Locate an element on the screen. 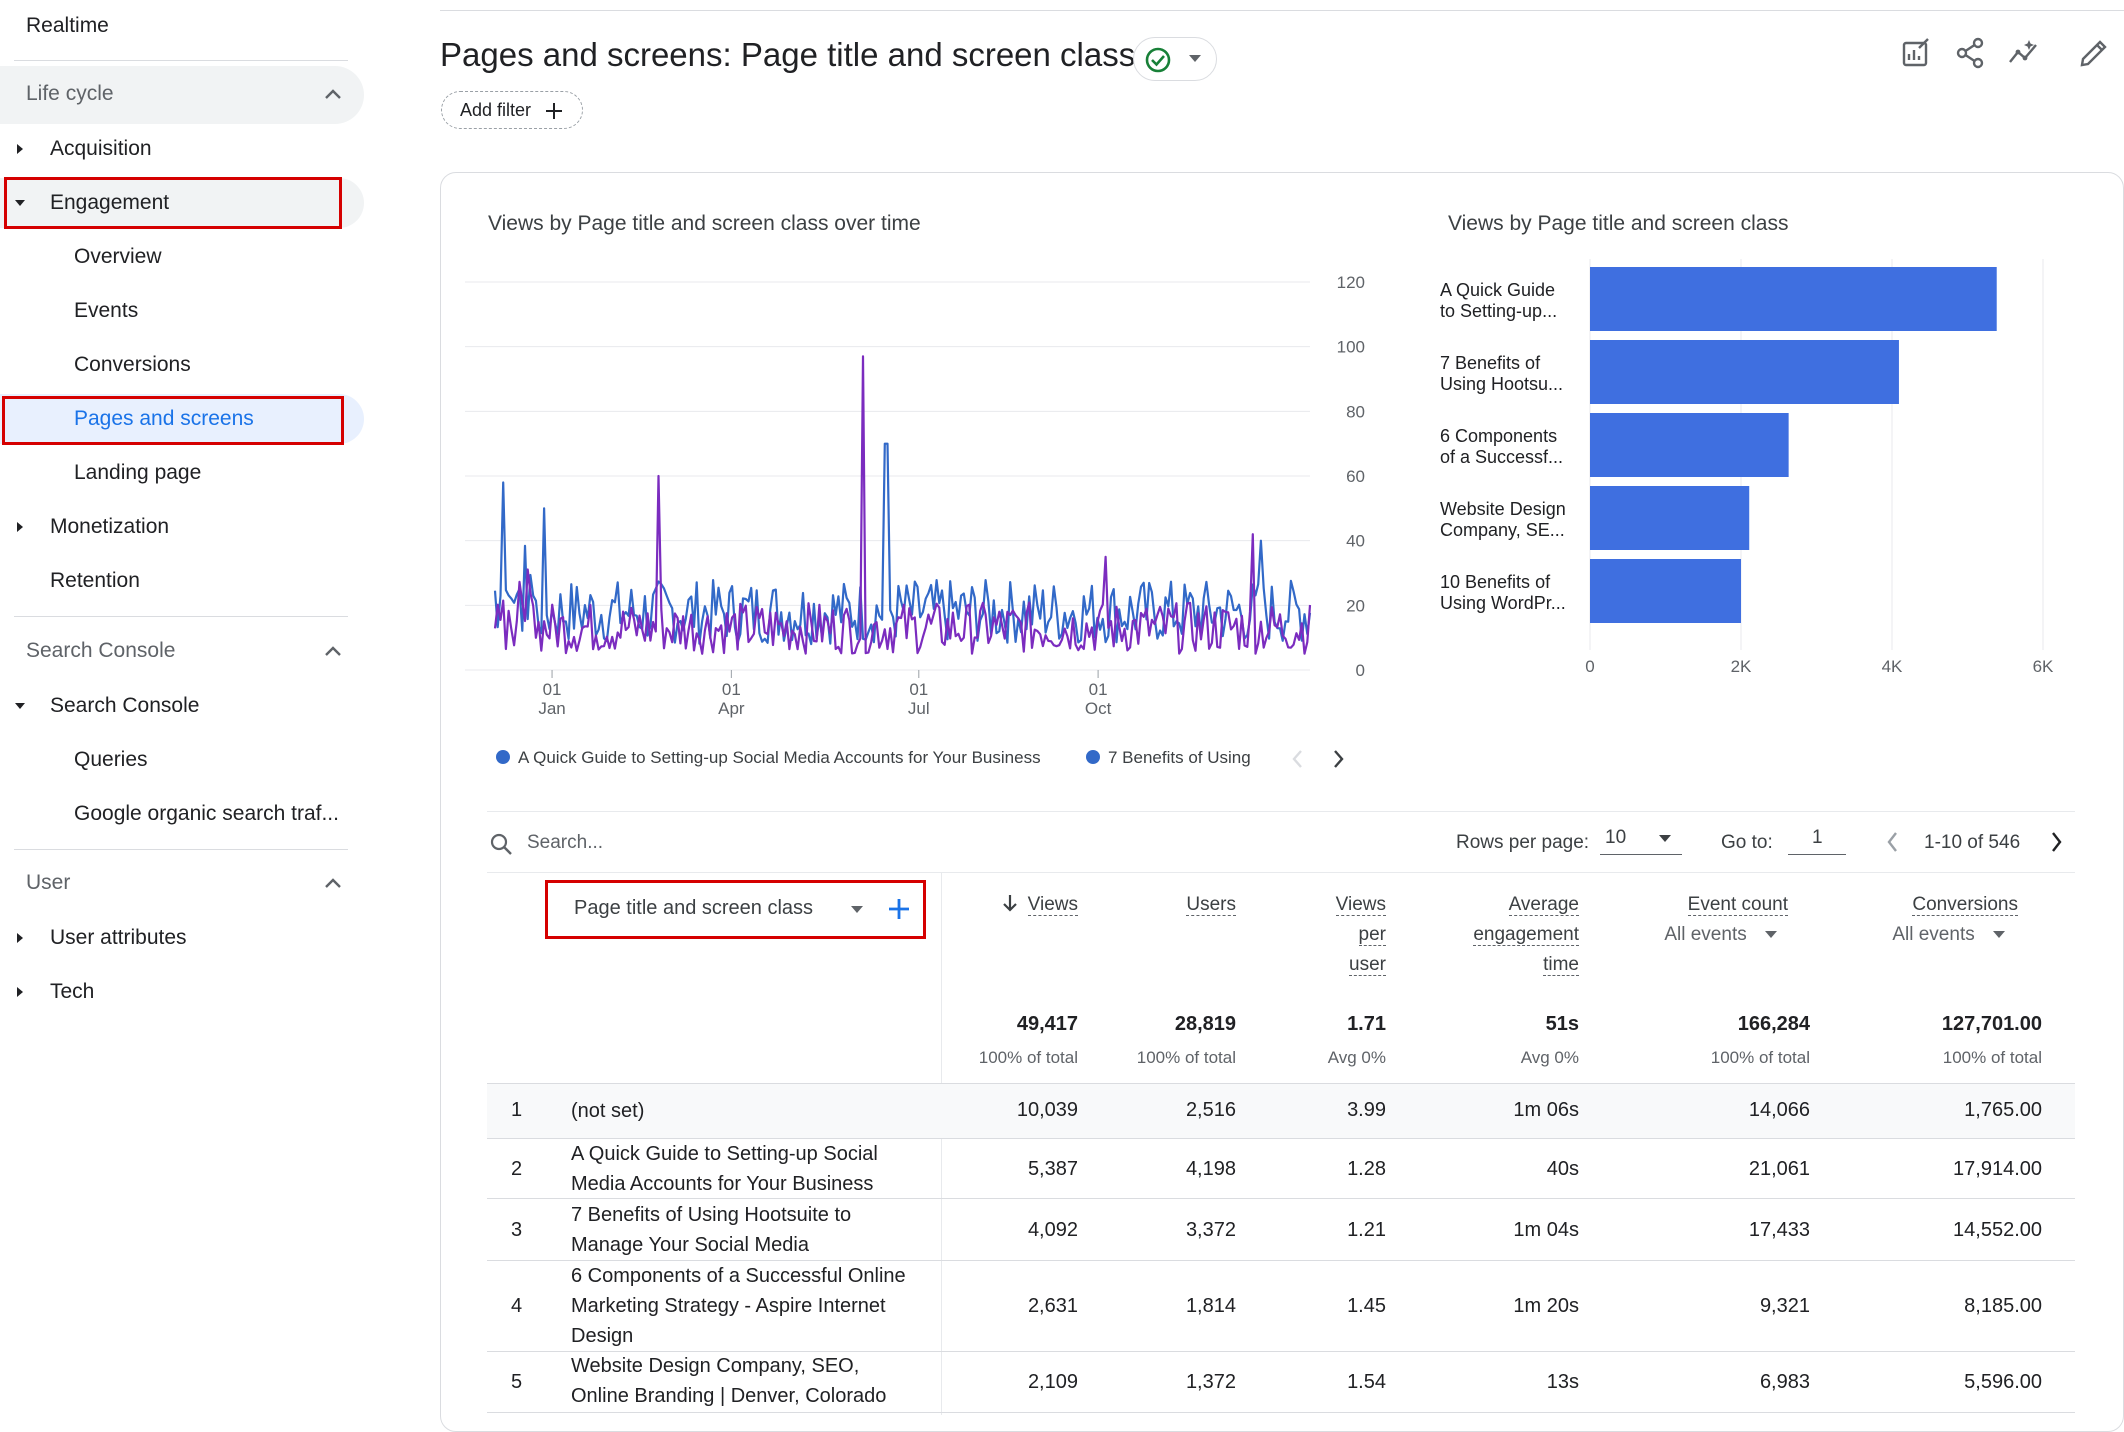 The height and width of the screenshot is (1432, 2124). y-tick-label: 0 is located at coordinates (1360, 670).